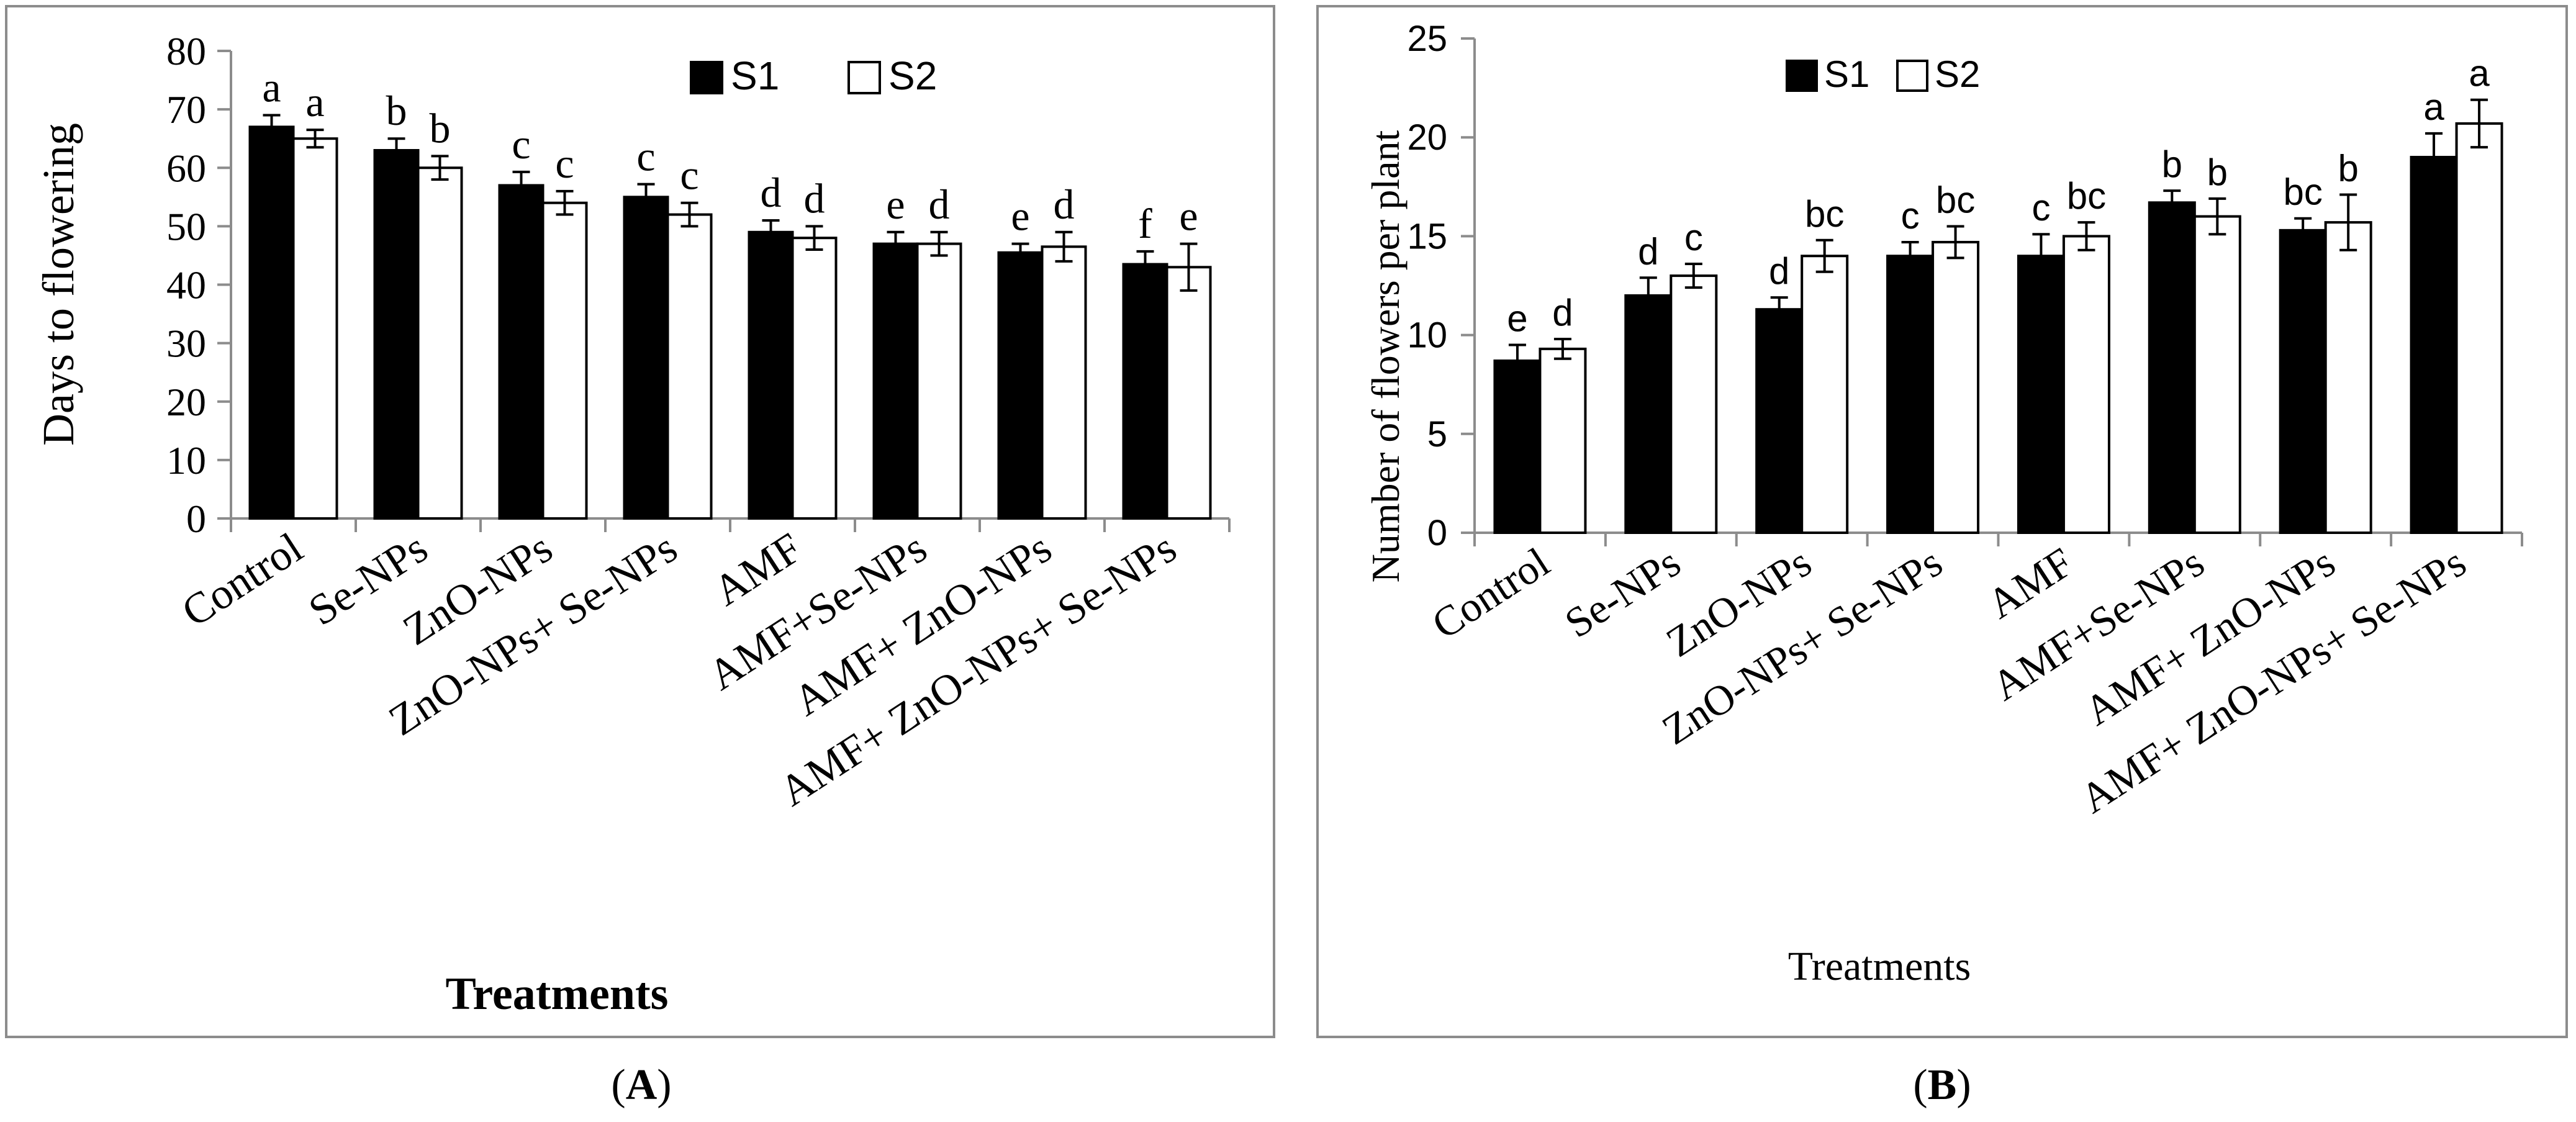 This screenshot has height=1122, width=2576. Describe the element at coordinates (271, 88) in the screenshot. I see `significance-label-s1-control: a` at that location.